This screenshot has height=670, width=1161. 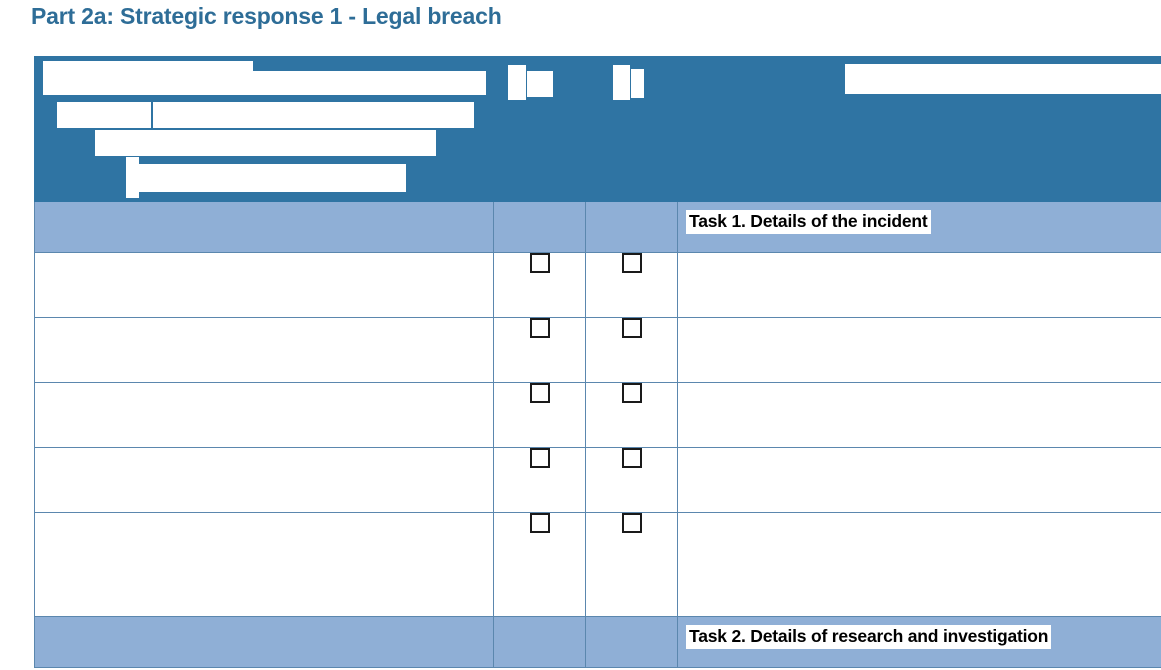 What do you see at coordinates (631, 285) in the screenshot?
I see `row-1-checkbox-2-cell` at bounding box center [631, 285].